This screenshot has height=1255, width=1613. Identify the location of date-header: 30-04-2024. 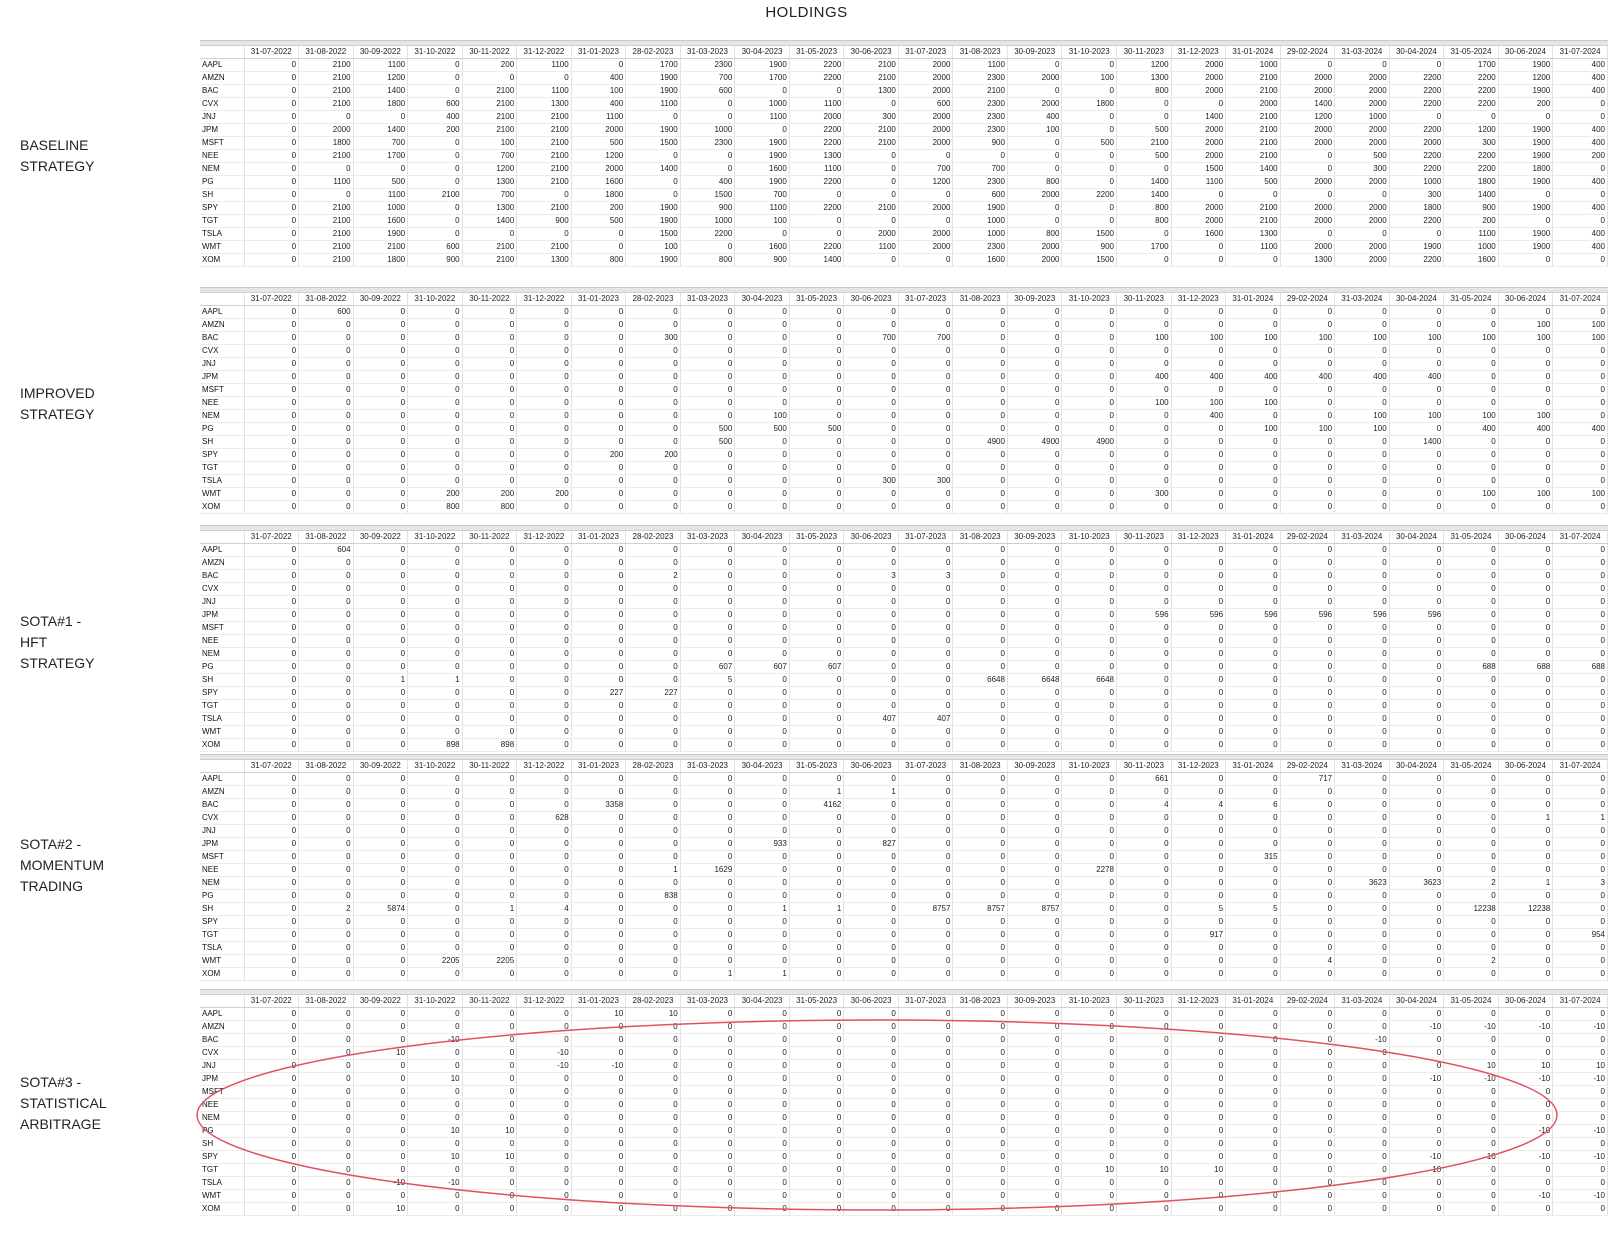
(1417, 52).